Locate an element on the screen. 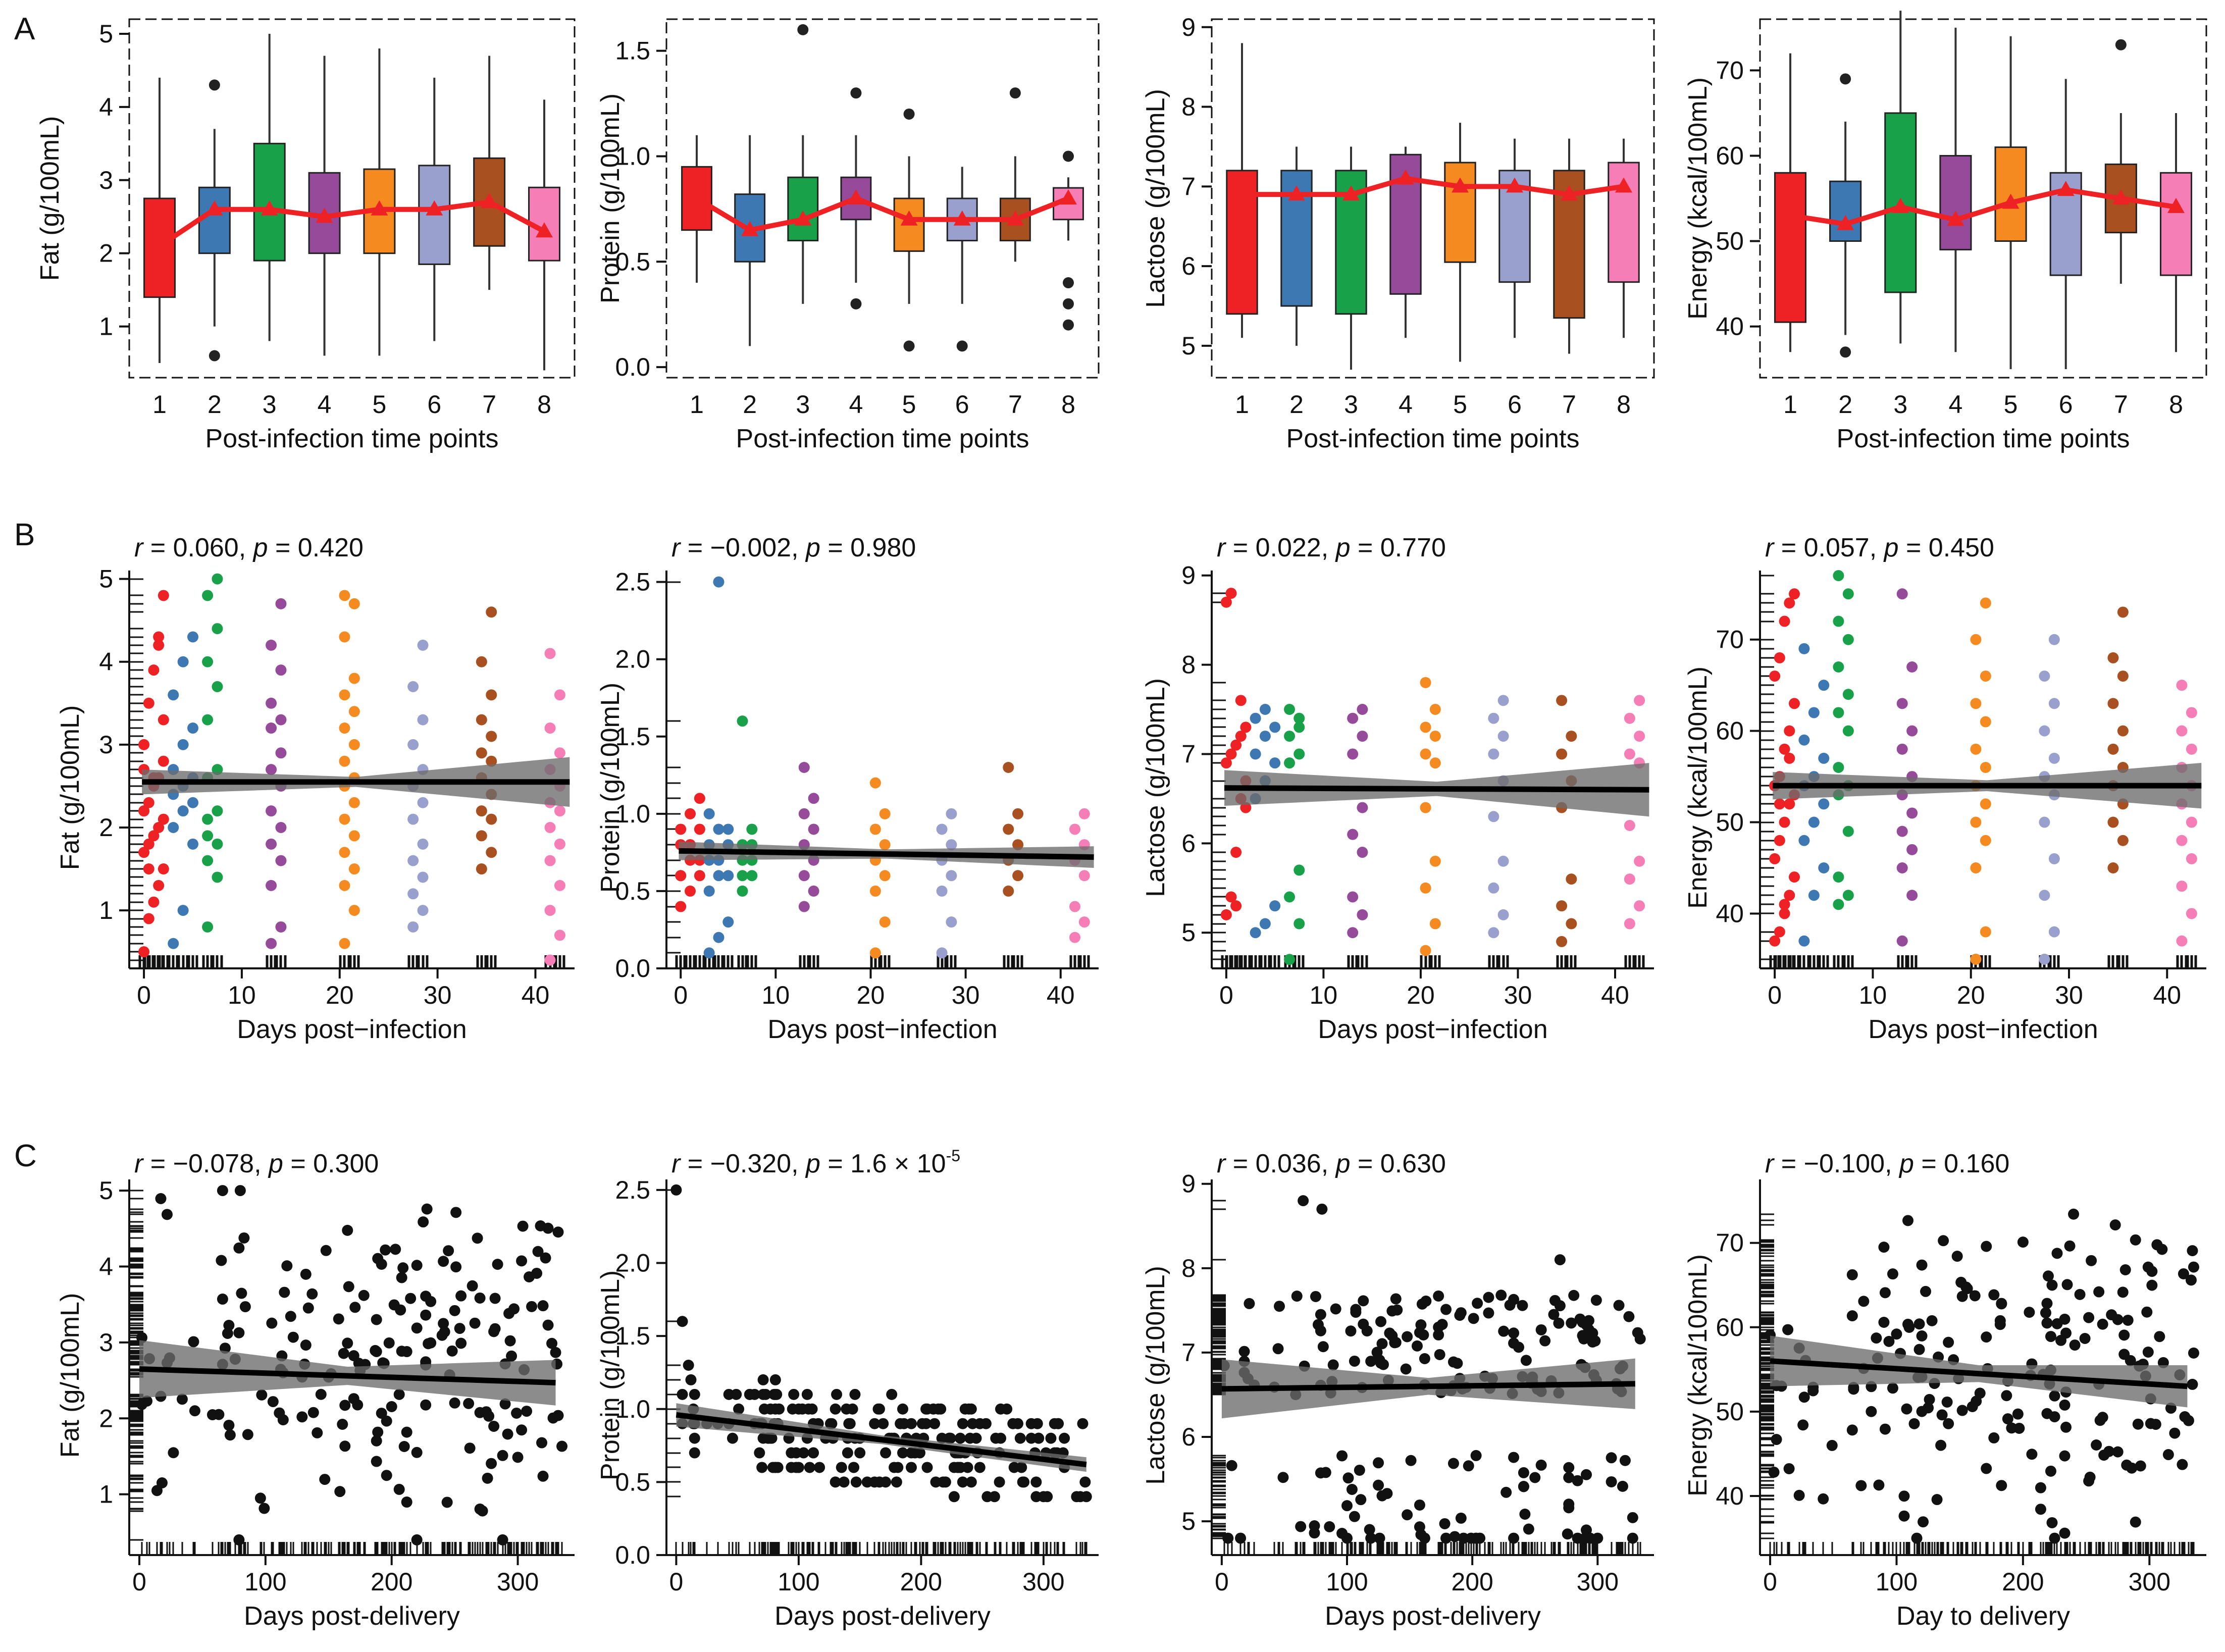 The height and width of the screenshot is (1652, 2225). annotation-part: p is located at coordinates (1891, 547).